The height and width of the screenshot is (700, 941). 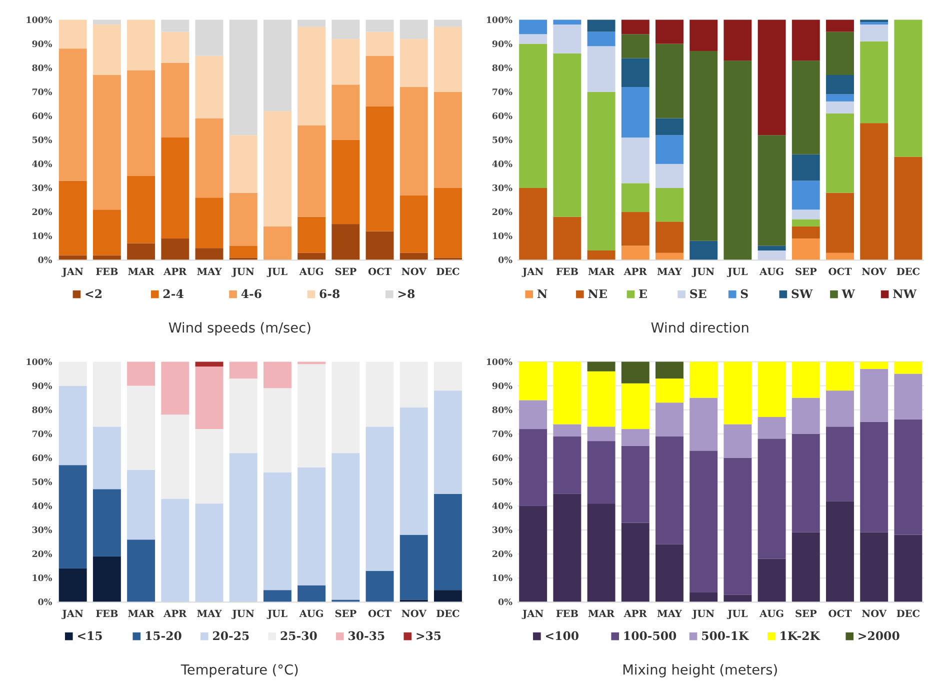 I want to click on y-tick-label: 30%, so click(x=503, y=189).